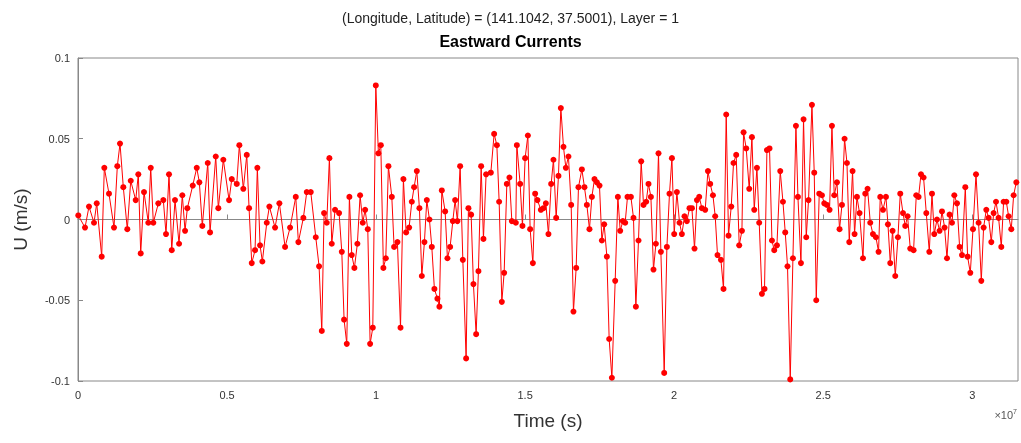 The height and width of the screenshot is (443, 1021). Describe the element at coordinates (66, 219) in the screenshot. I see `y-tick-label: 0` at that location.